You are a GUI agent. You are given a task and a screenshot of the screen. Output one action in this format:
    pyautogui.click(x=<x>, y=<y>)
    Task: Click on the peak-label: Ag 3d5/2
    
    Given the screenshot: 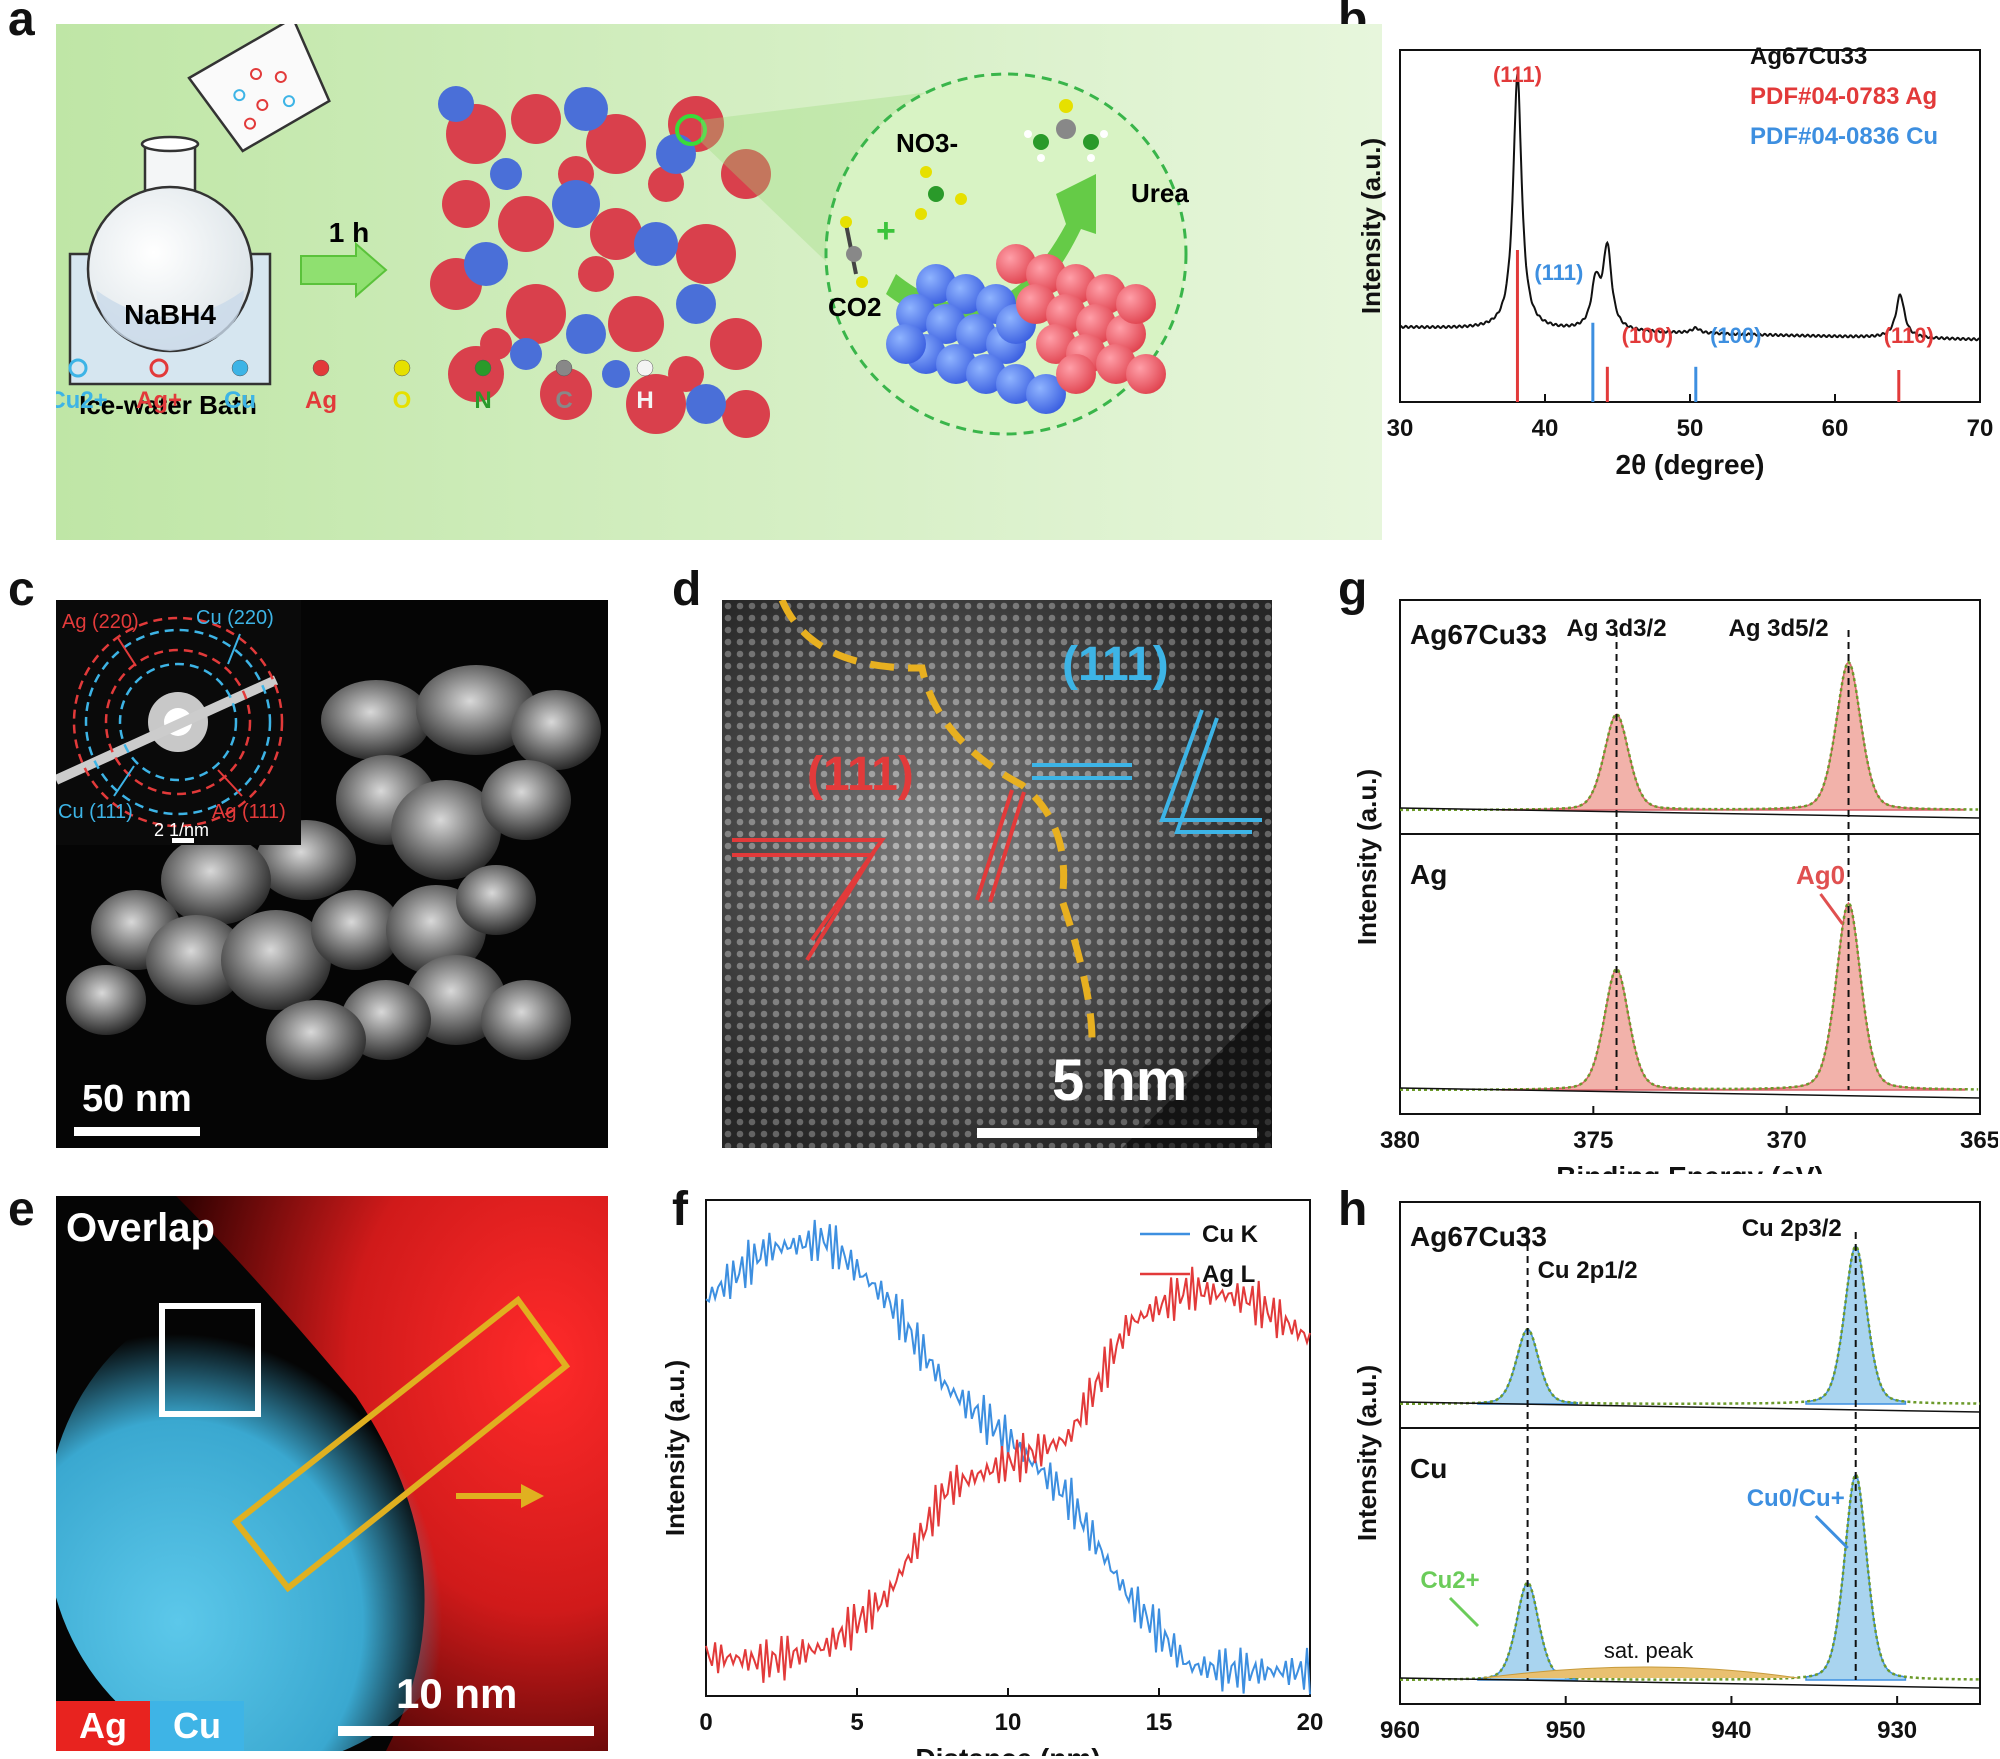 What is the action you would take?
    pyautogui.click(x=1779, y=628)
    